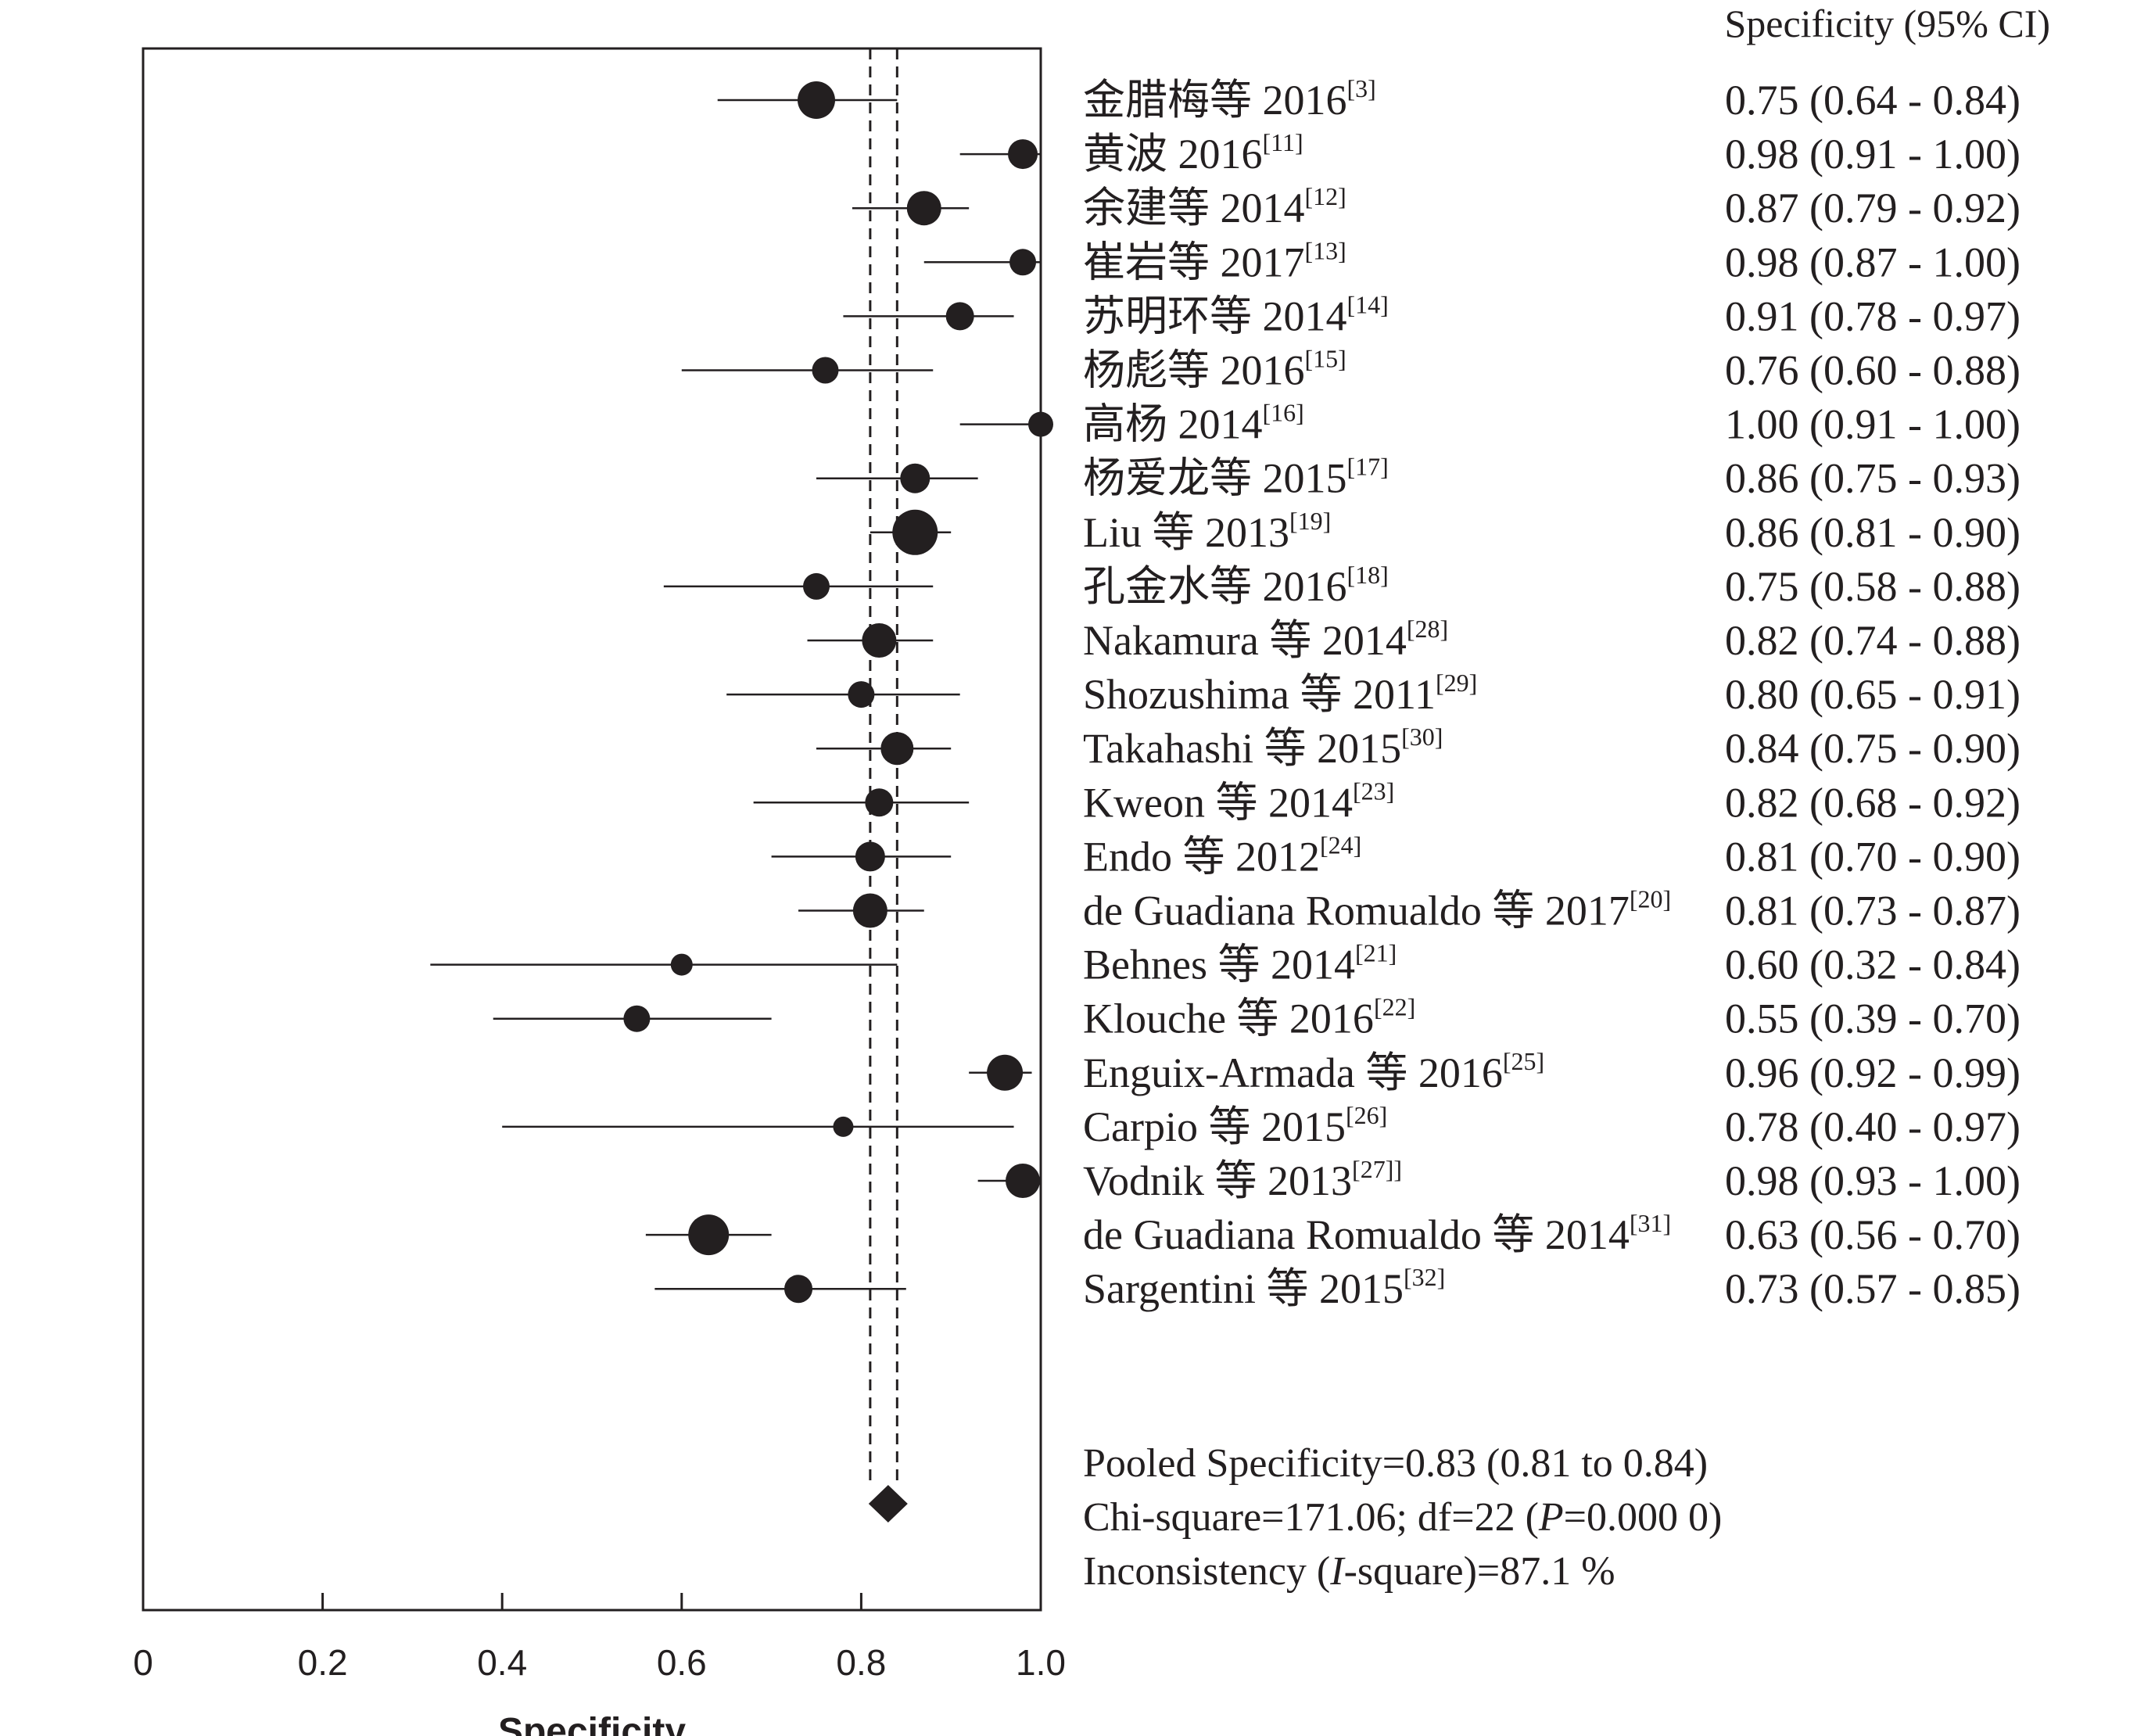 The image size is (2155, 1736). I want to click on study-label: Liu 等 2013[19], so click(1207, 531).